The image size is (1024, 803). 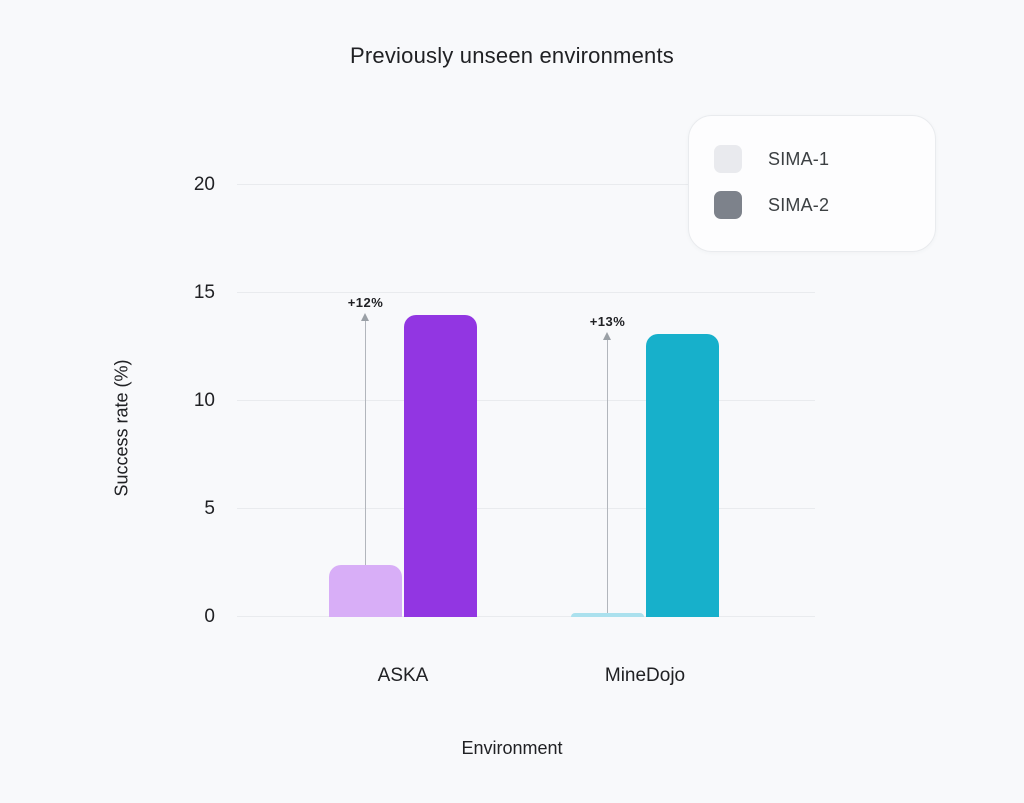 I want to click on chart-title: Previously unseen environments, so click(x=512, y=55).